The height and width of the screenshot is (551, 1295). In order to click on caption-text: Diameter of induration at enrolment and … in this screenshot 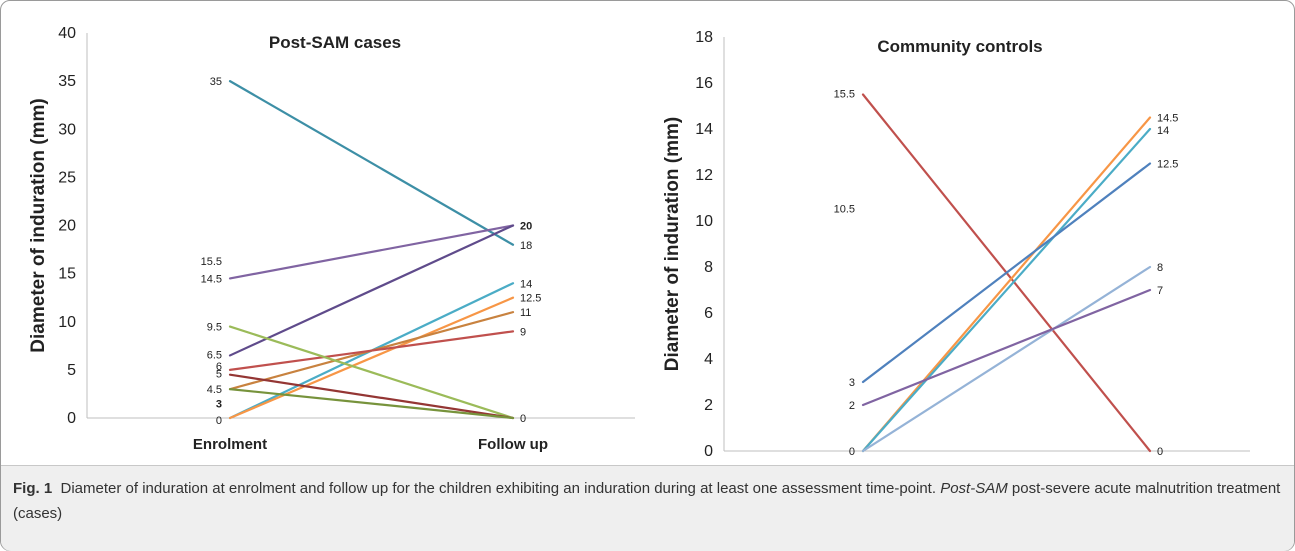, I will do `click(498, 488)`.